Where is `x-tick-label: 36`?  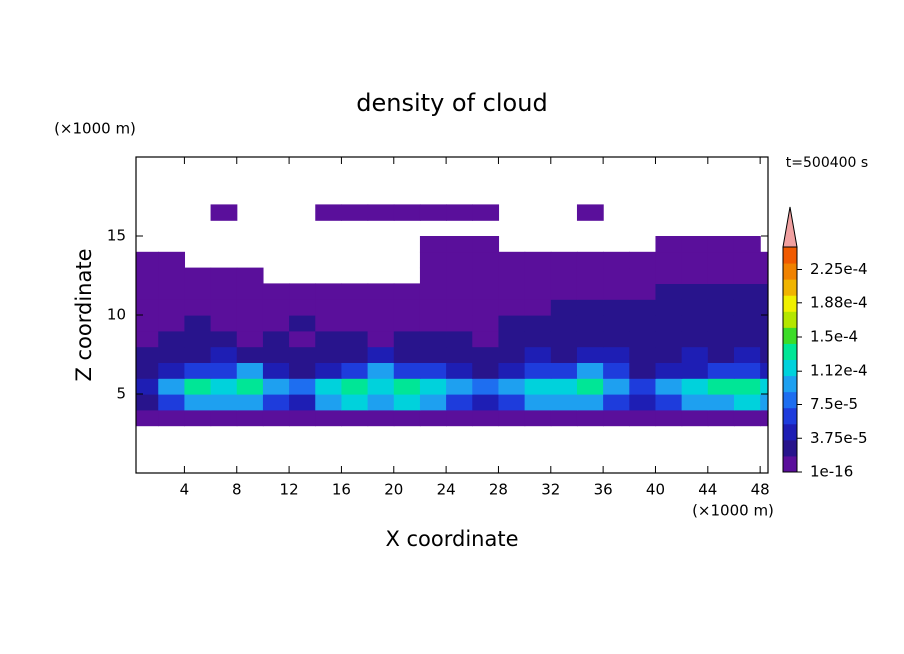
x-tick-label: 36 is located at coordinates (603, 490).